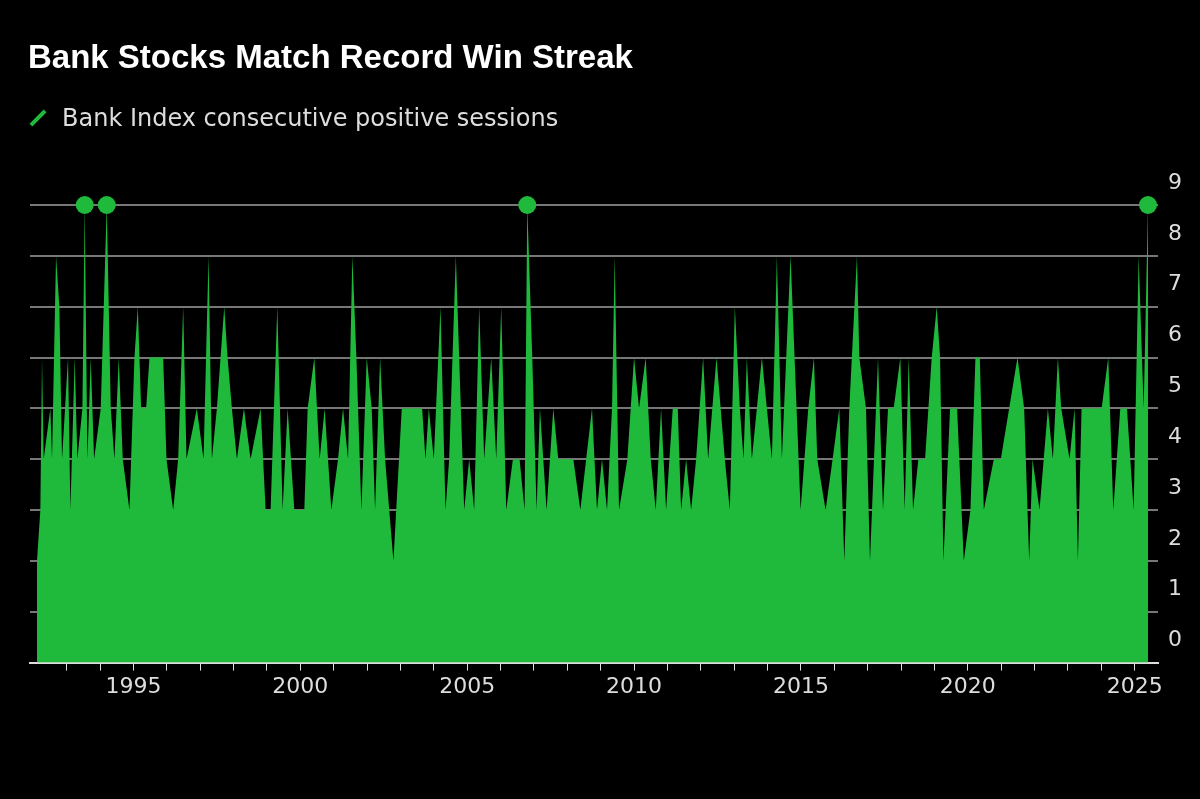 This screenshot has width=1200, height=799. Describe the element at coordinates (1175, 334) in the screenshot. I see `y-tick-label: 6` at that location.